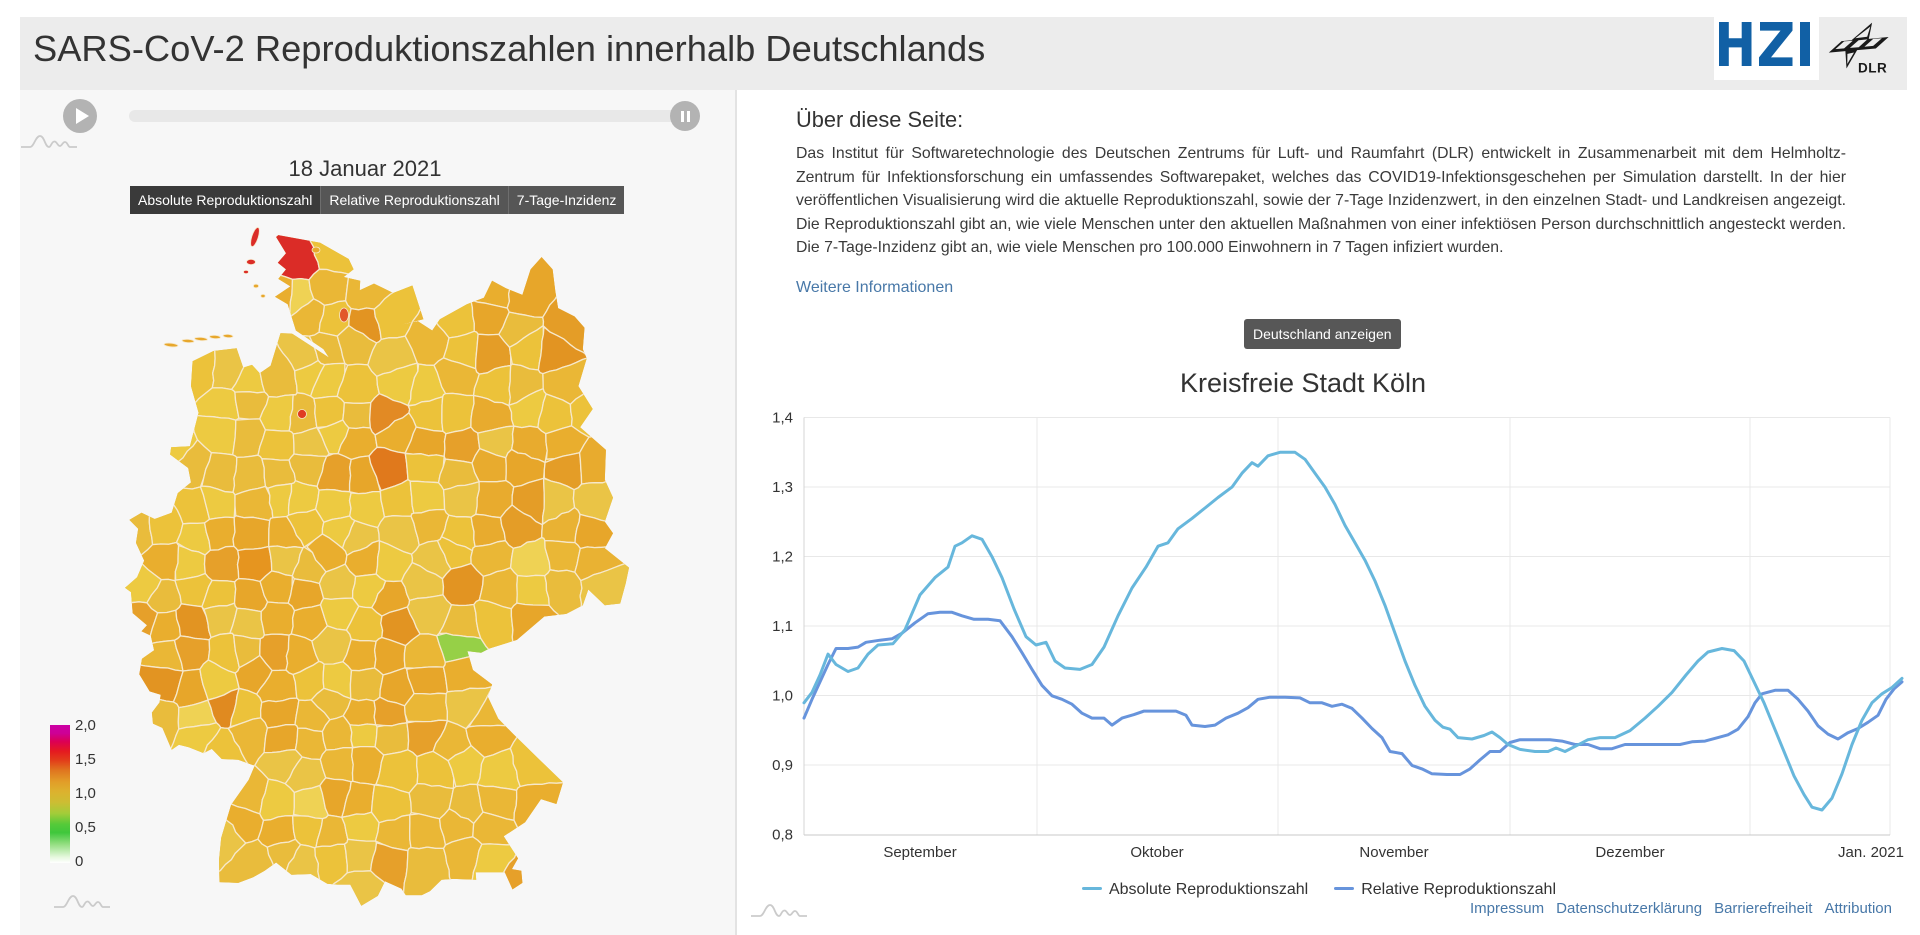 The height and width of the screenshot is (935, 1920). Describe the element at coordinates (1629, 852) in the screenshot. I see `svg-text: Dezember` at that location.